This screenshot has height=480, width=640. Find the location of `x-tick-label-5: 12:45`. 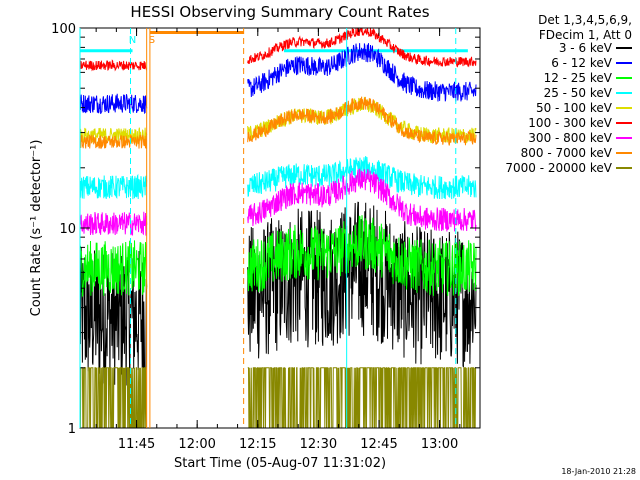

x-tick-label-5: 12:45 is located at coordinates (378, 444).